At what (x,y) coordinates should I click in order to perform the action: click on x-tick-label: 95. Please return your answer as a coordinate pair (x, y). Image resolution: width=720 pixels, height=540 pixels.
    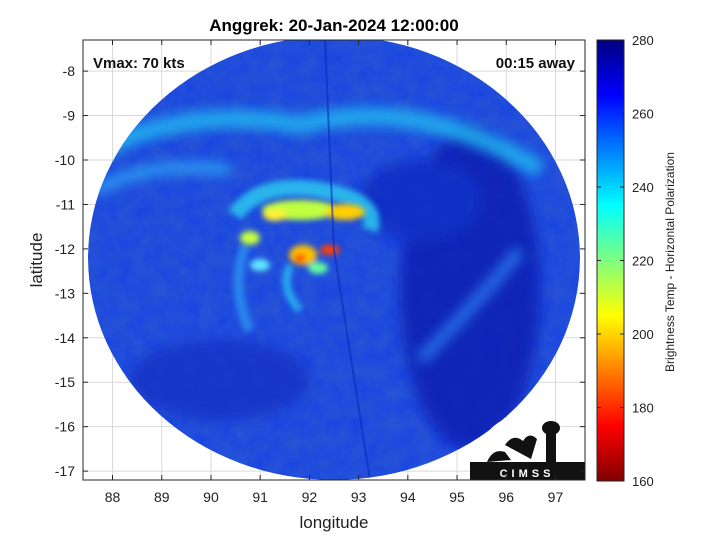
    Looking at the image, I should click on (457, 497).